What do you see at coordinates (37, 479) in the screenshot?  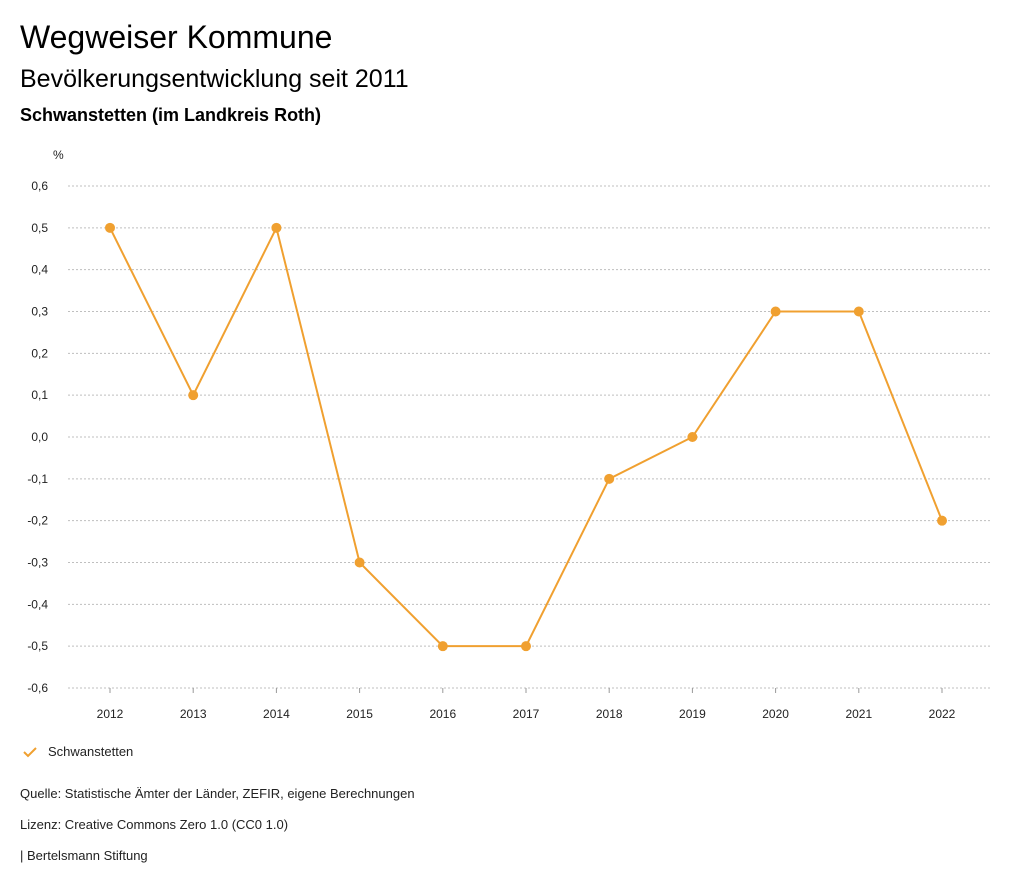 I see `y-tick-label: -0,1` at bounding box center [37, 479].